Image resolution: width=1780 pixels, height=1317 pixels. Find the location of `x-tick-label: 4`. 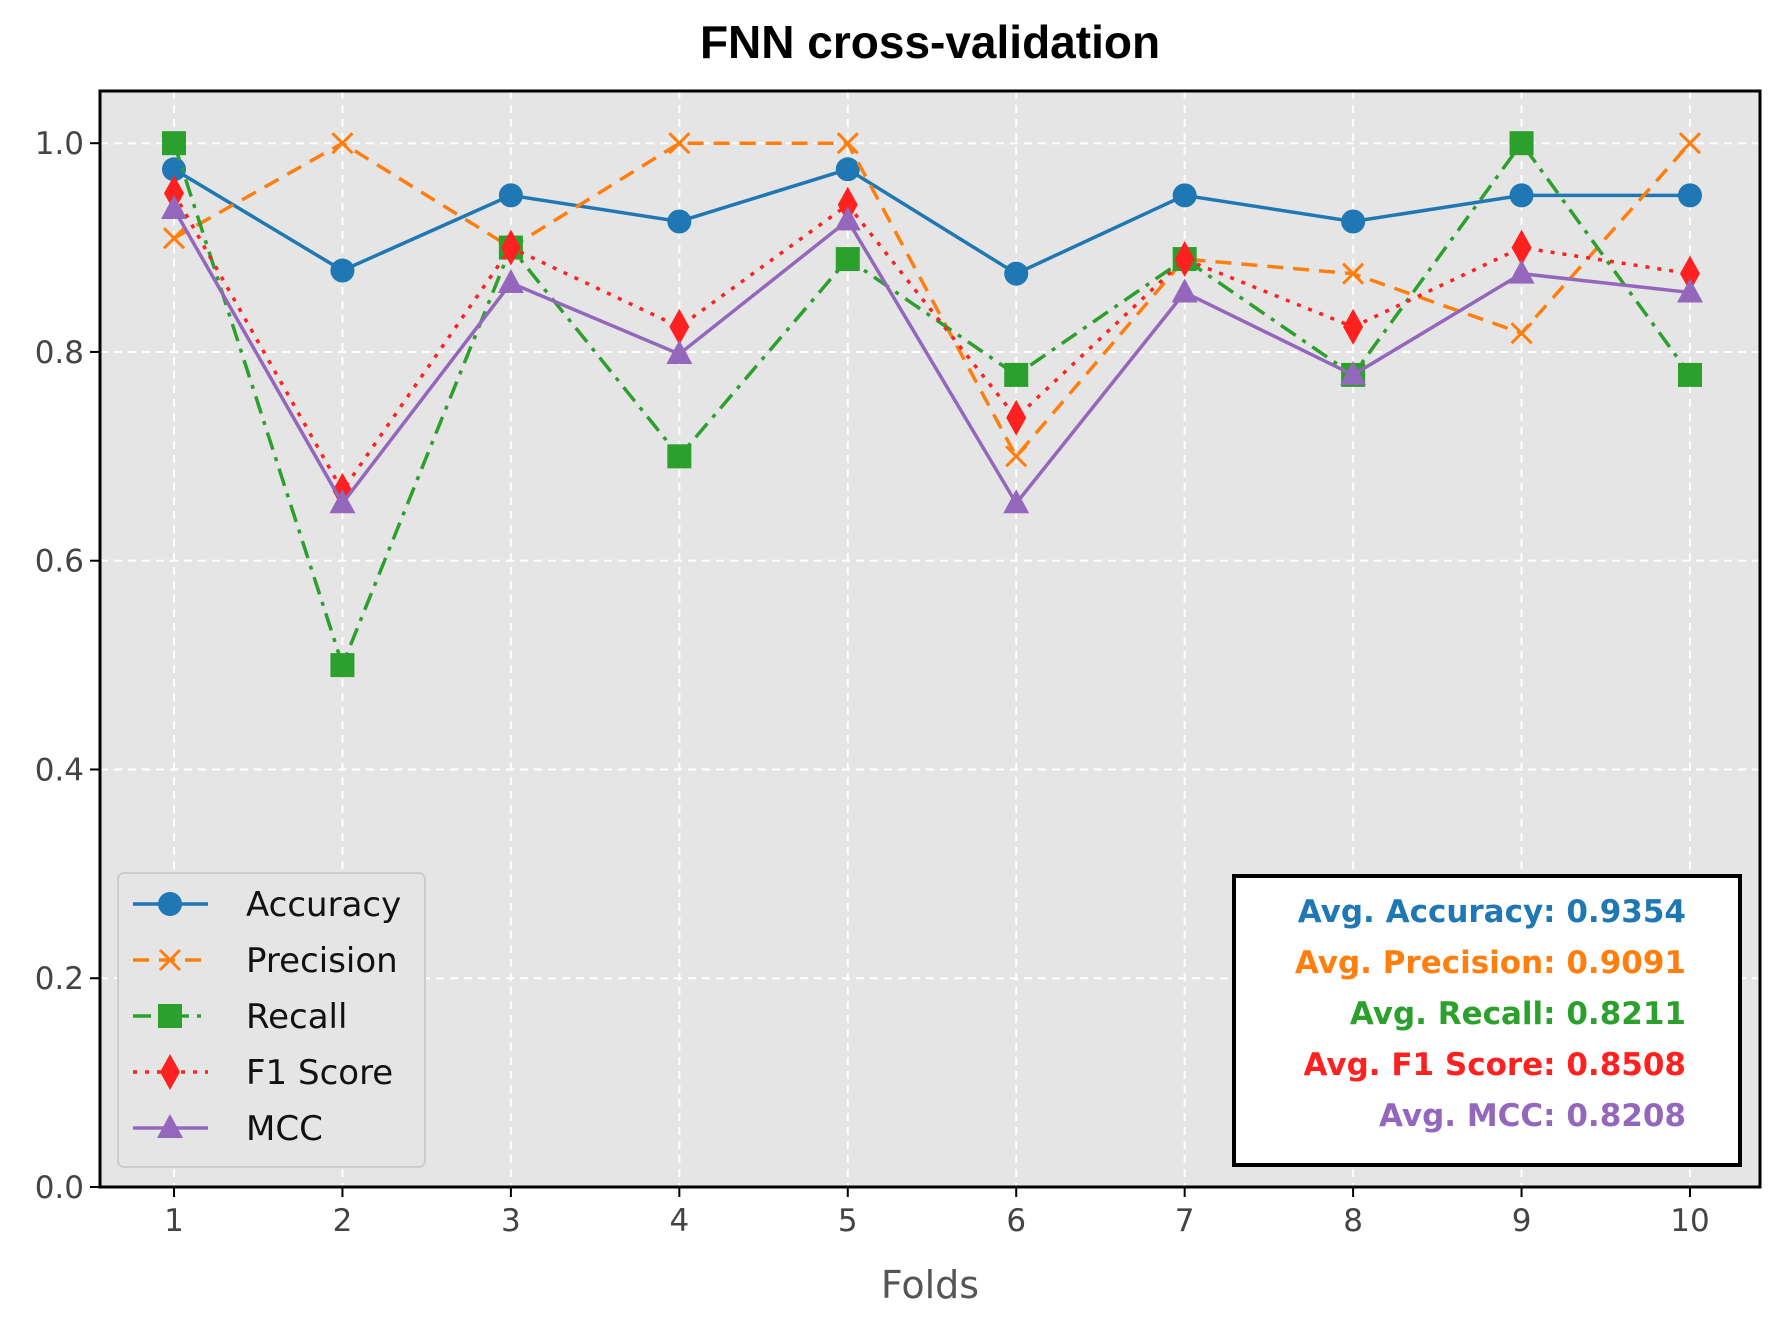

x-tick-label: 4 is located at coordinates (679, 1221).